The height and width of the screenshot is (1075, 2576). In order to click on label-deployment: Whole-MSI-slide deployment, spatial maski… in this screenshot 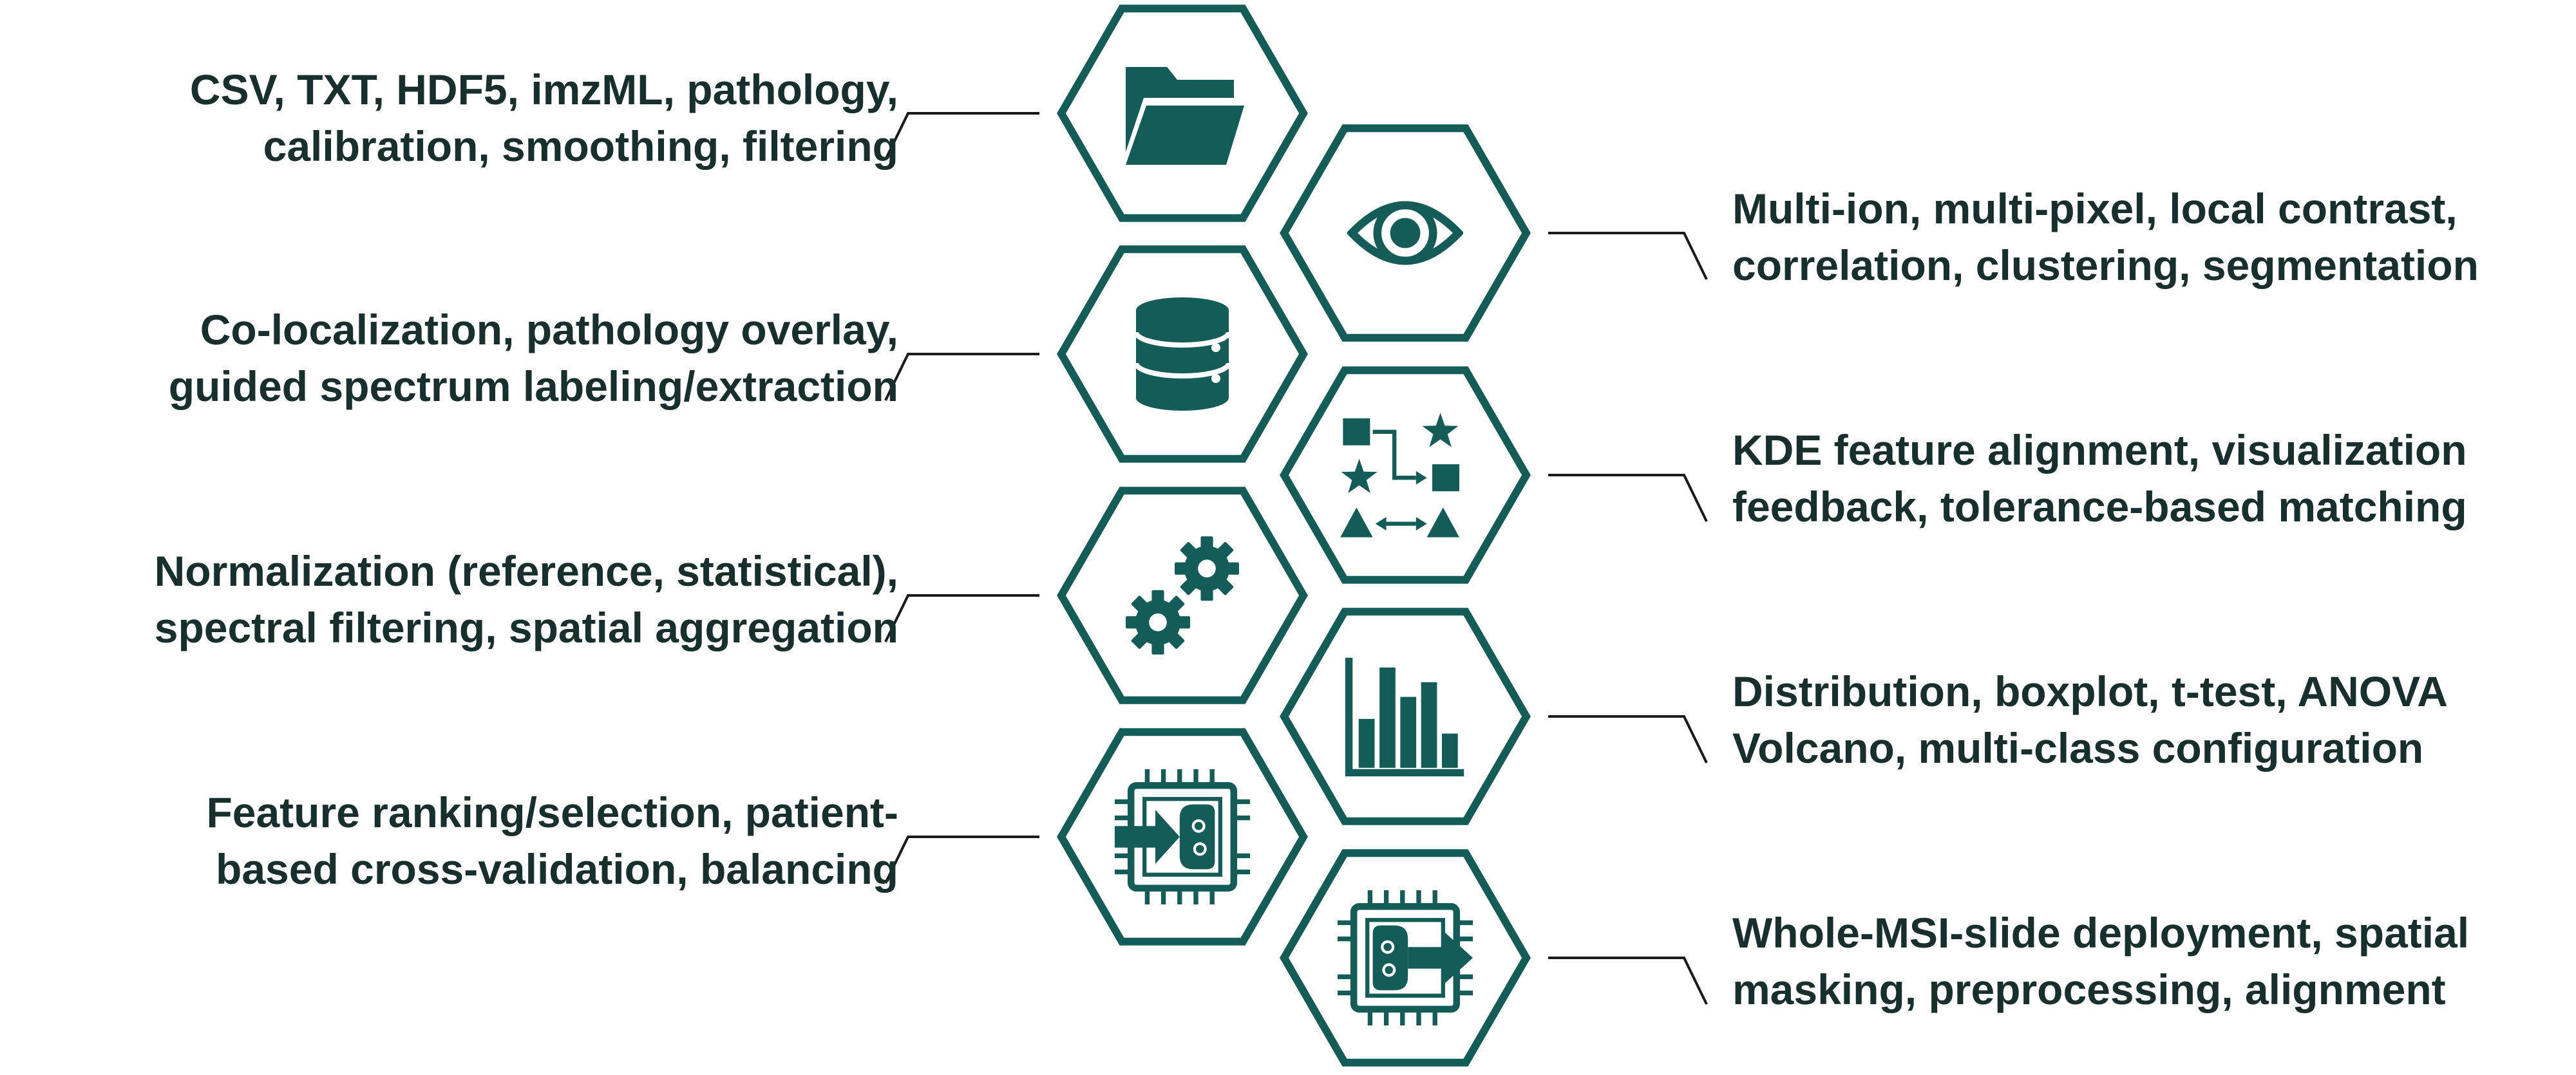, I will do `click(2101, 961)`.